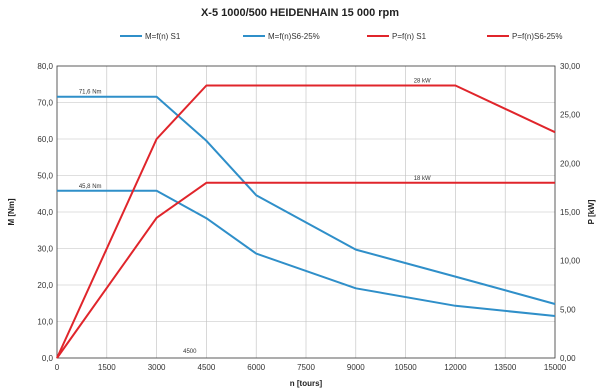 This screenshot has height=389, width=600. What do you see at coordinates (570, 66) in the screenshot?
I see `y-right-tick-label: 30,00` at bounding box center [570, 66].